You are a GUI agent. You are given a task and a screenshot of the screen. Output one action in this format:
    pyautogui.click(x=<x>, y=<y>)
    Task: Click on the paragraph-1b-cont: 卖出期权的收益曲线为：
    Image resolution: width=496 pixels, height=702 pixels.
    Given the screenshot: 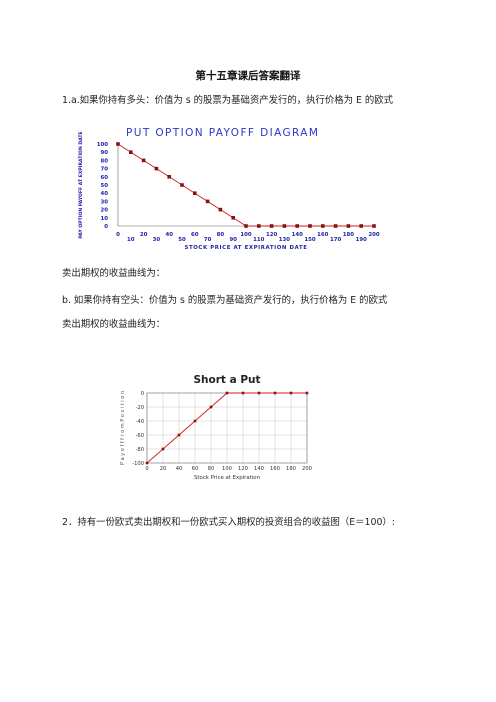 What is the action you would take?
    pyautogui.click(x=114, y=324)
    